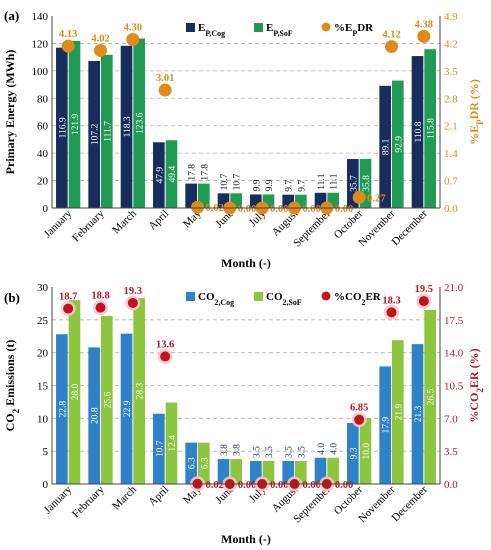 The height and width of the screenshot is (550, 491). Describe the element at coordinates (354, 30) in the screenshot. I see `legend-item-ratio-label: %EPDR` at that location.